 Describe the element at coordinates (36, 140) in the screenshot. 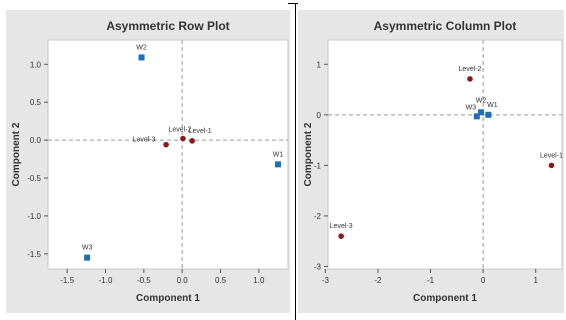

I see `y-tick-label: 0.0` at that location.